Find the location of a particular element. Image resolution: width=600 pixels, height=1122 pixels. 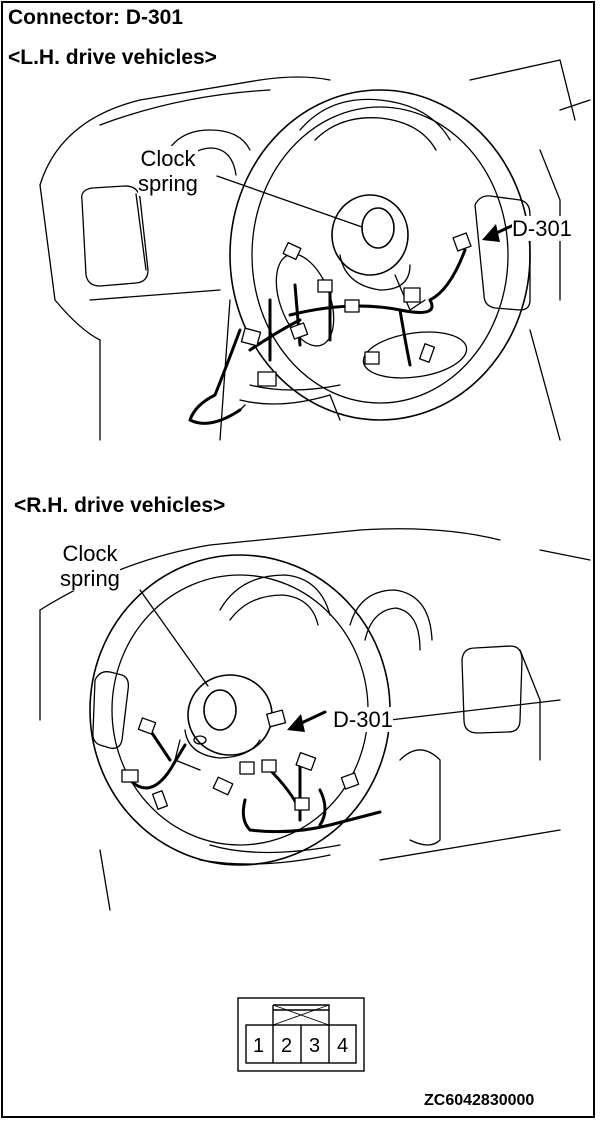

pin-2: 2 is located at coordinates (286, 1046).